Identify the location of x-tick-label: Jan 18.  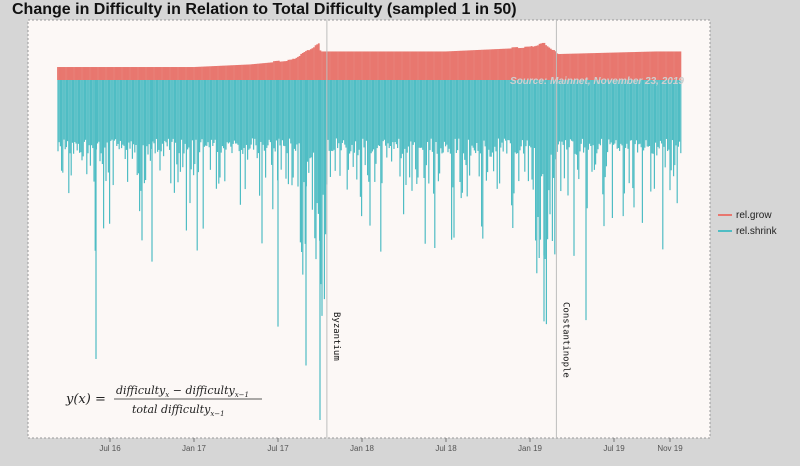
(362, 448).